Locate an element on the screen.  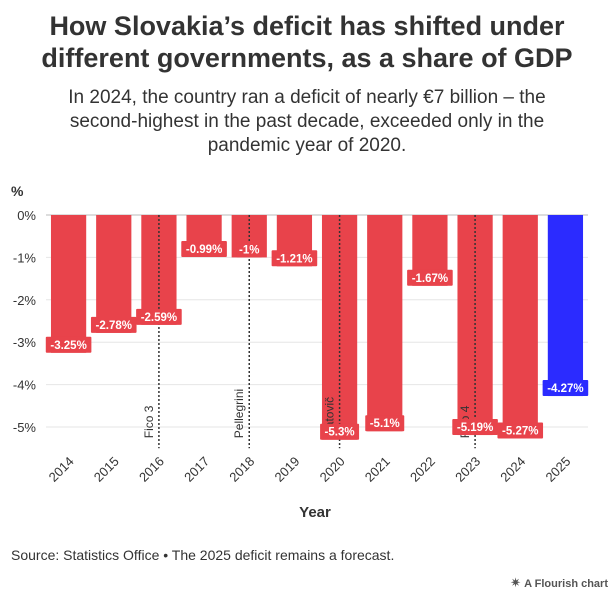
data-label: -1.67% is located at coordinates (430, 279).